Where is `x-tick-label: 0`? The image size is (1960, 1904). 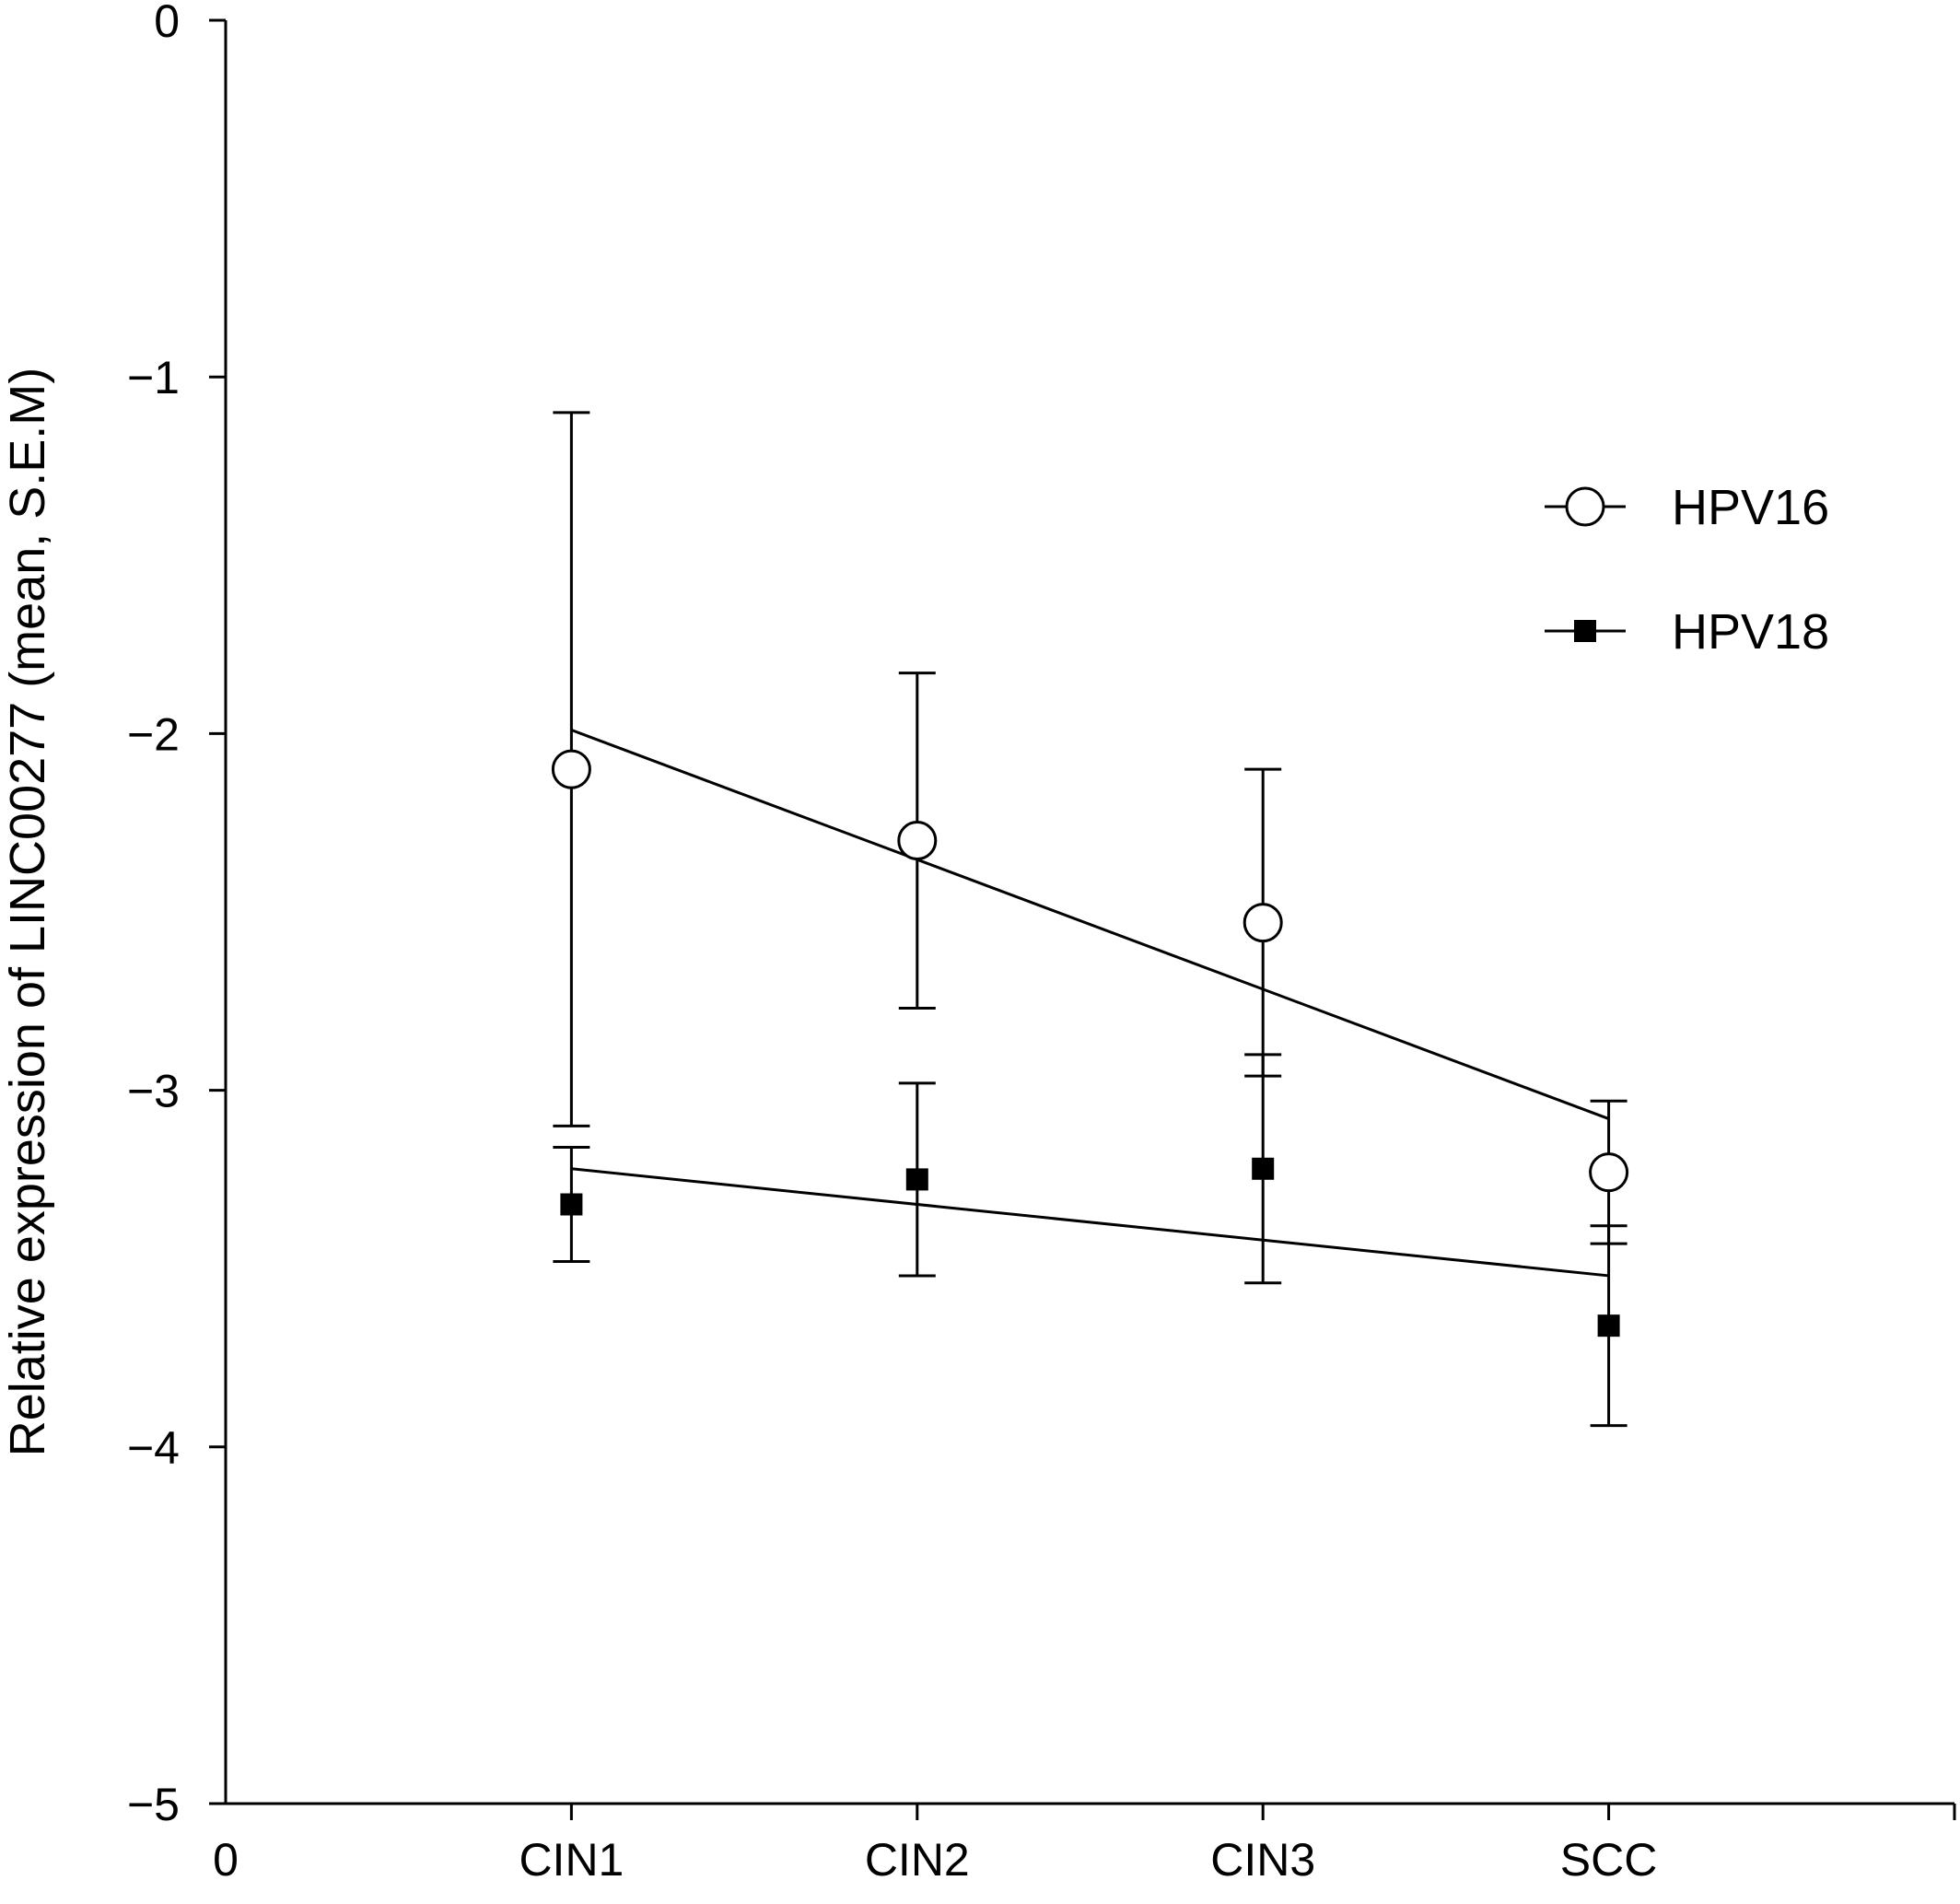
x-tick-label: 0 is located at coordinates (226, 1860).